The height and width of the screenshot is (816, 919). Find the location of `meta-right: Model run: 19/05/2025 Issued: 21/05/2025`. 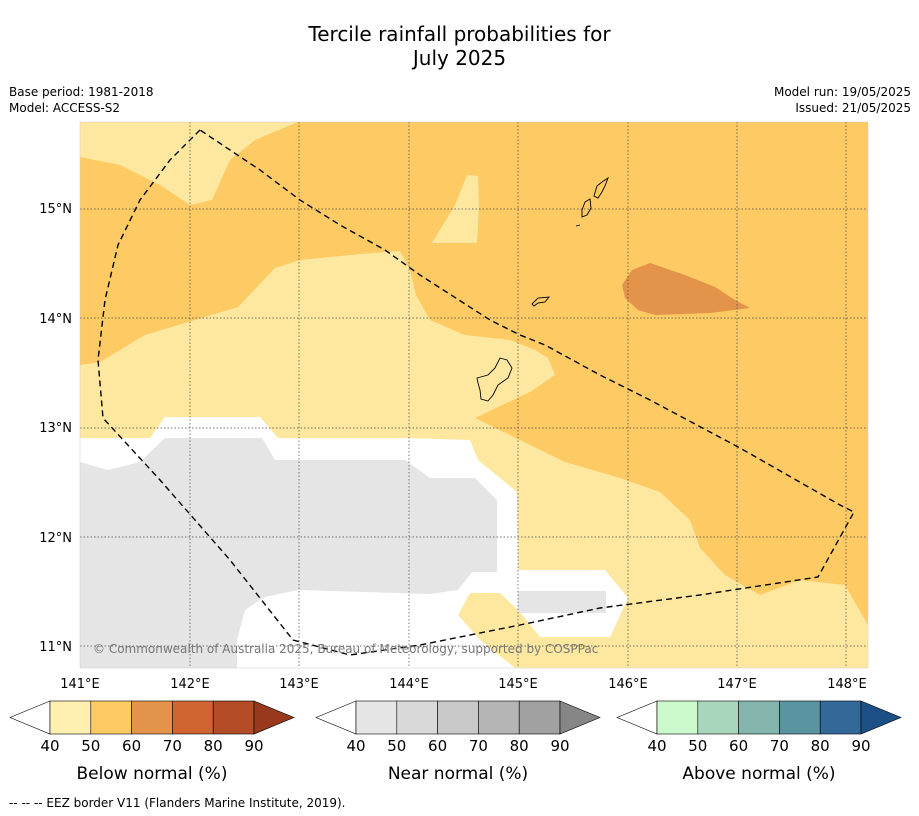

meta-right: Model run: 19/05/2025 Issued: 21/05/2025 is located at coordinates (842, 100).